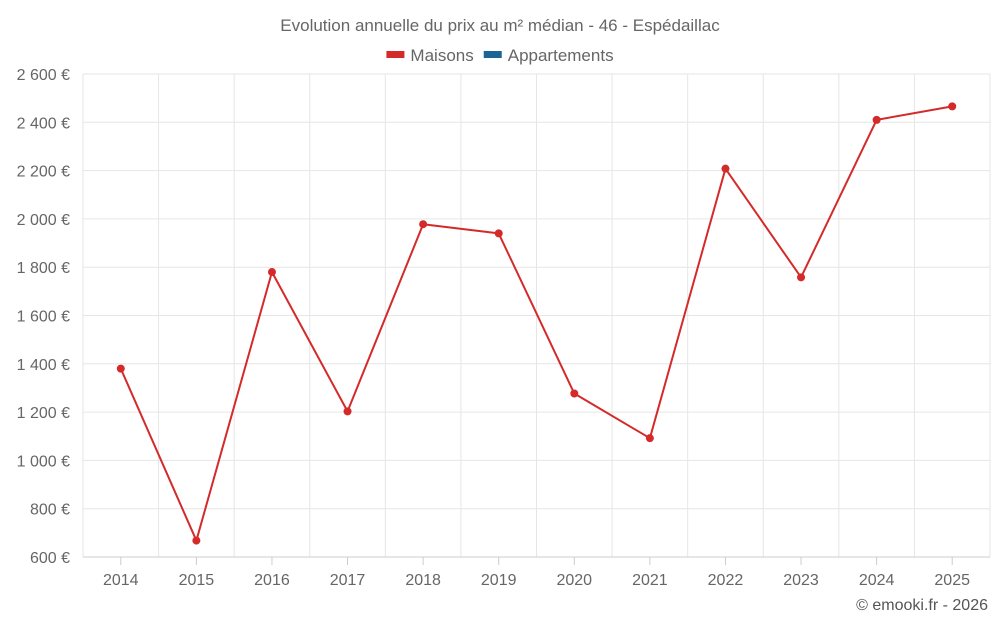 The height and width of the screenshot is (625, 1000). I want to click on x-tick-label: 2020, so click(574, 580).